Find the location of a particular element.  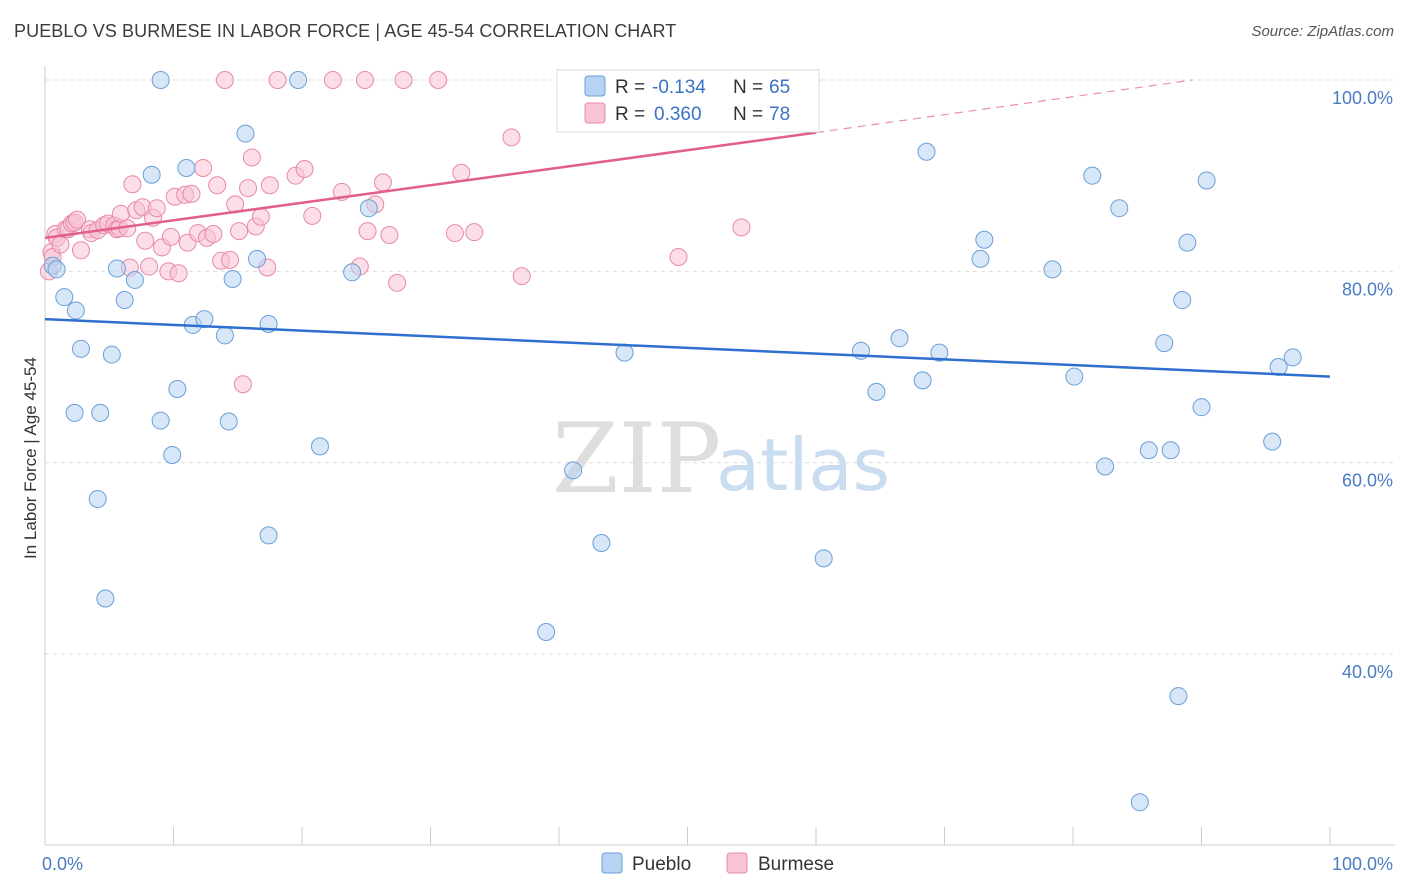

y-axis-label: In Labor Force | Age 45-54 is located at coordinates (30, 458).